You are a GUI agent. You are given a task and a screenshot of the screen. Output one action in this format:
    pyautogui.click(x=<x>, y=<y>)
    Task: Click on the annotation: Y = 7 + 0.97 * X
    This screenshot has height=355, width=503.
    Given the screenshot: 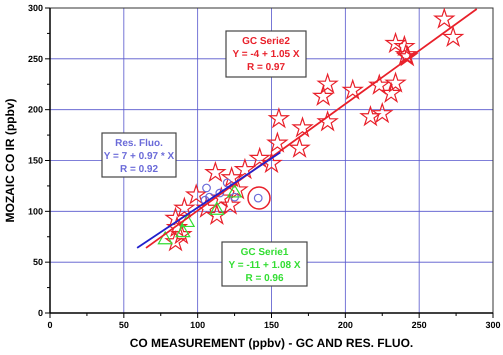 What is the action you would take?
    pyautogui.click(x=139, y=156)
    